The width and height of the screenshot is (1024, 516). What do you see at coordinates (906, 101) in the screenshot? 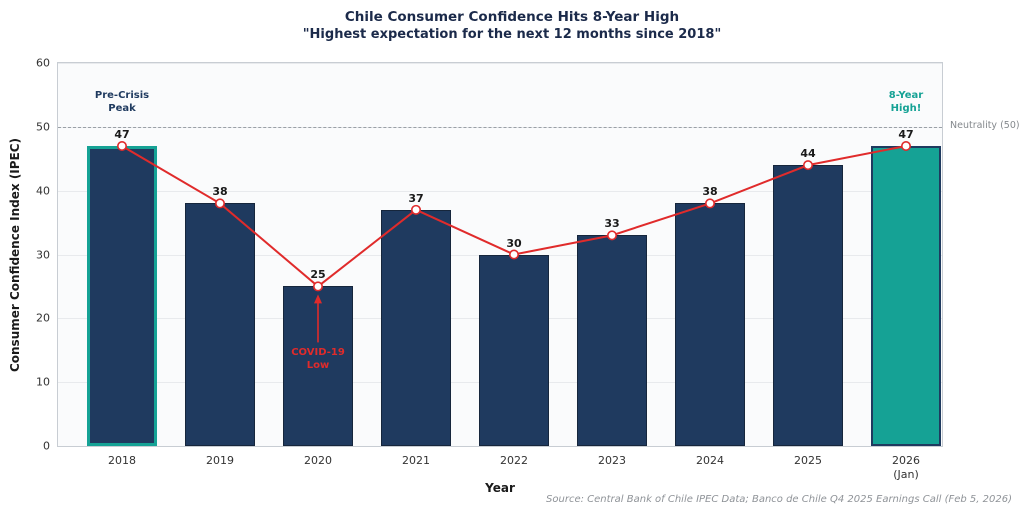
I see `annotation-eight-year-high: 8-Year High!` at bounding box center [906, 101].